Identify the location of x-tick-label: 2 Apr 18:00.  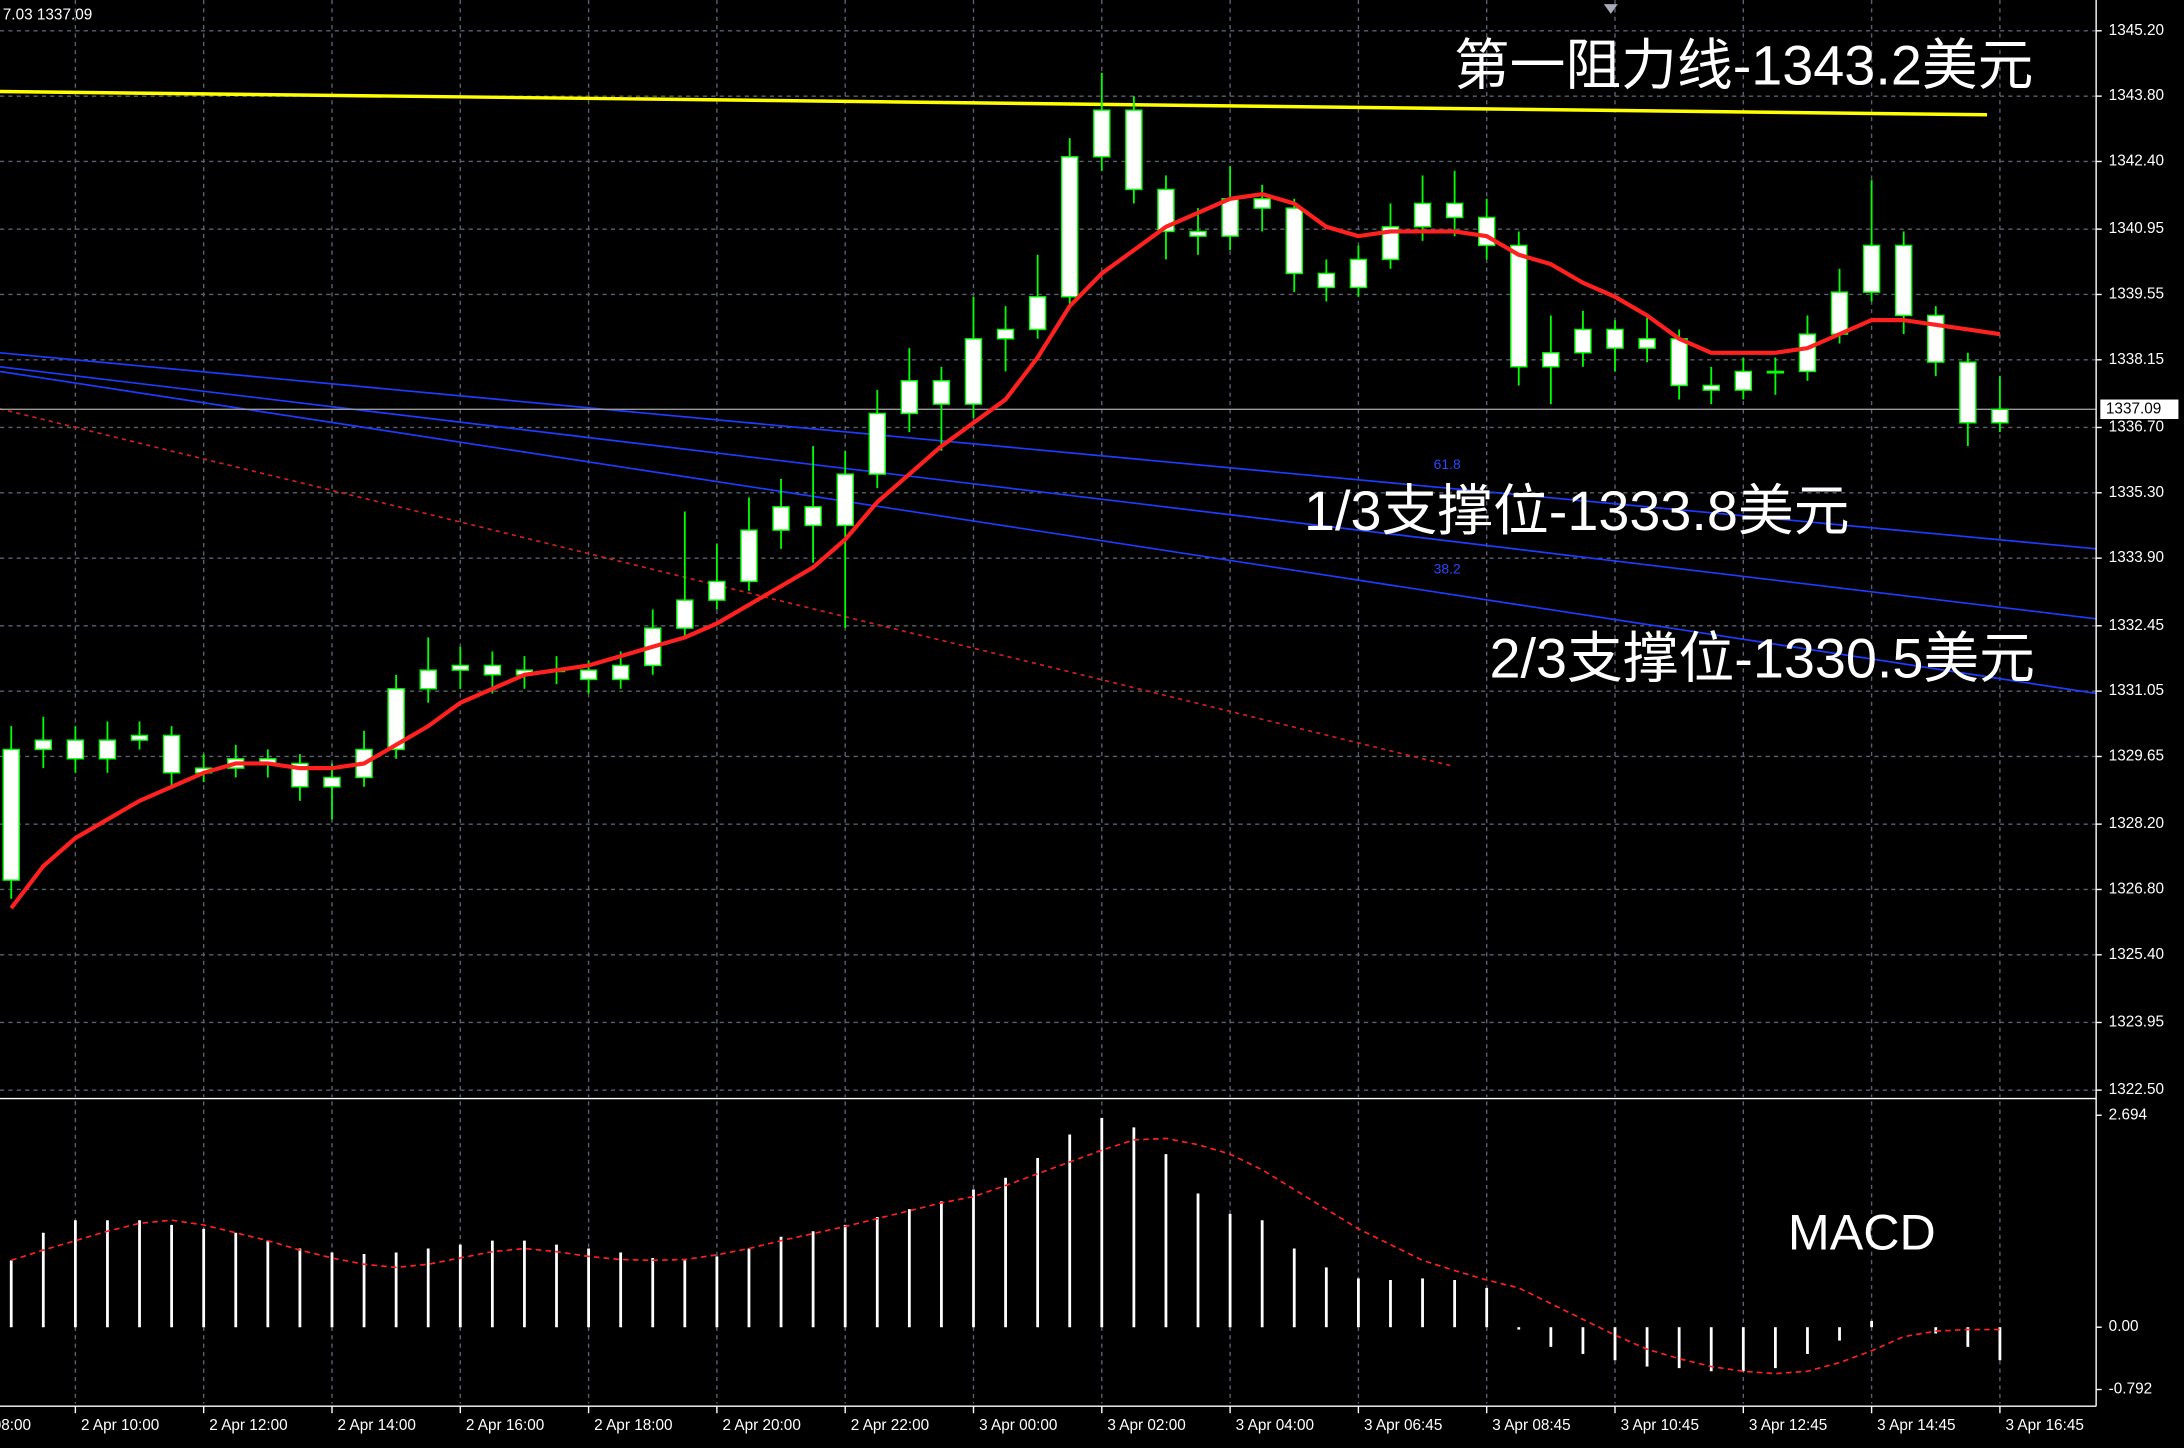
(633, 1425).